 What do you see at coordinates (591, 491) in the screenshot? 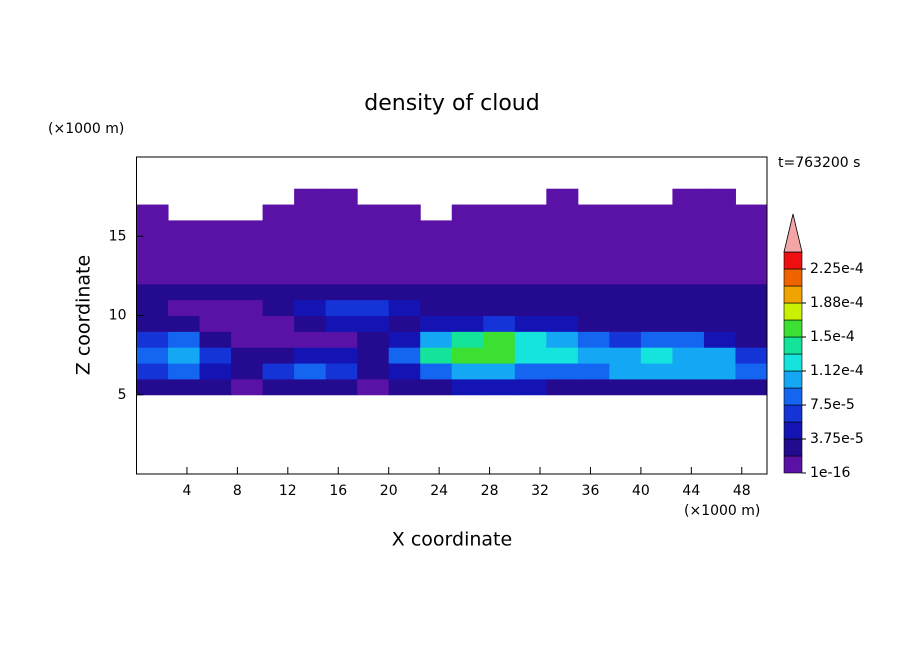
I see `x-tick-label: 36` at bounding box center [591, 491].